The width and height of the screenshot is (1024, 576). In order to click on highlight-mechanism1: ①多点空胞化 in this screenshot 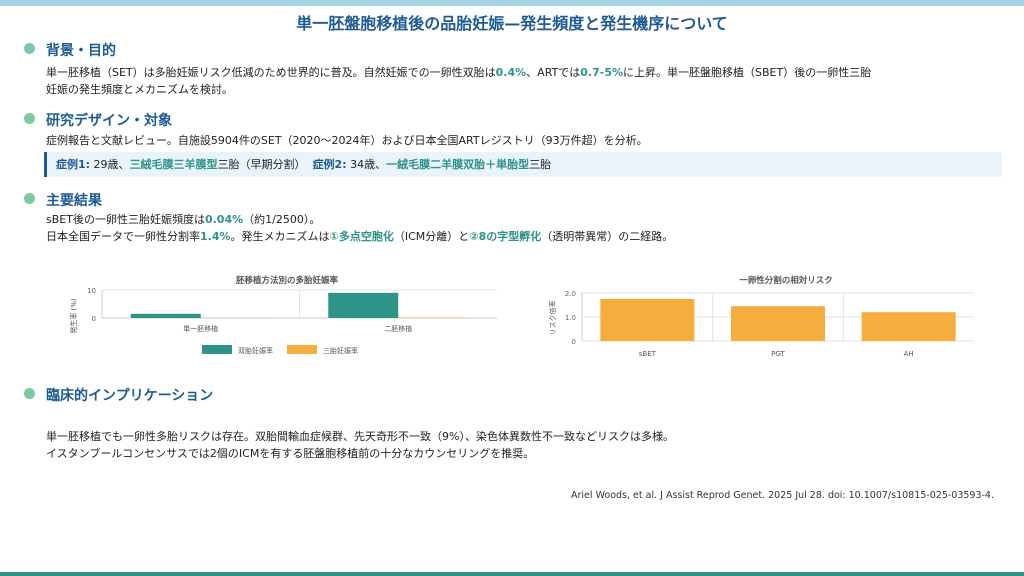, I will do `click(361, 236)`.